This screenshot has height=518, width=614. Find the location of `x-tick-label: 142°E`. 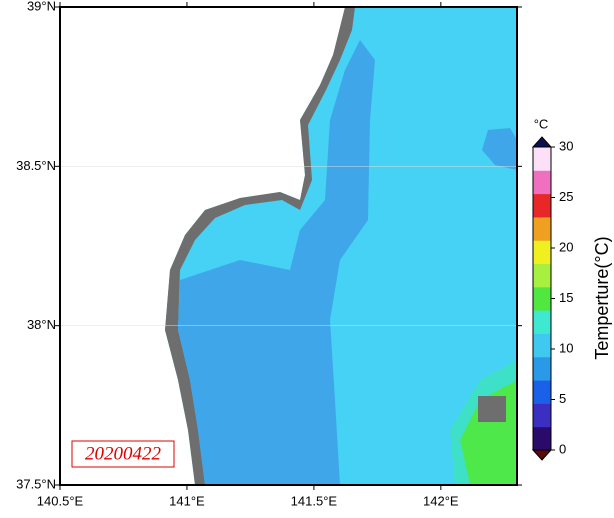

x-tick-label: 142°E is located at coordinates (441, 500).